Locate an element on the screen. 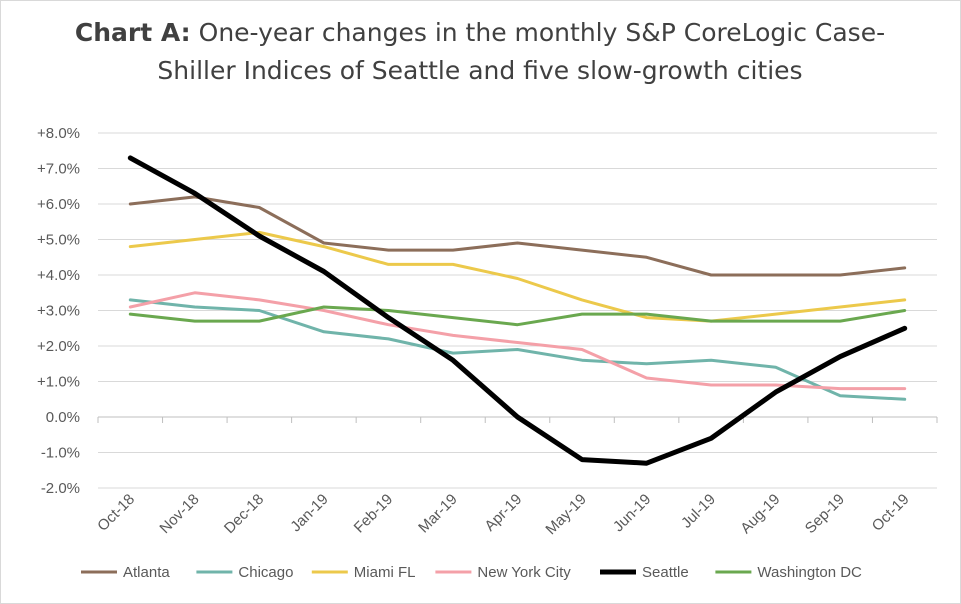 This screenshot has width=961, height=604. y-tick-label: -2.0% is located at coordinates (60, 488).